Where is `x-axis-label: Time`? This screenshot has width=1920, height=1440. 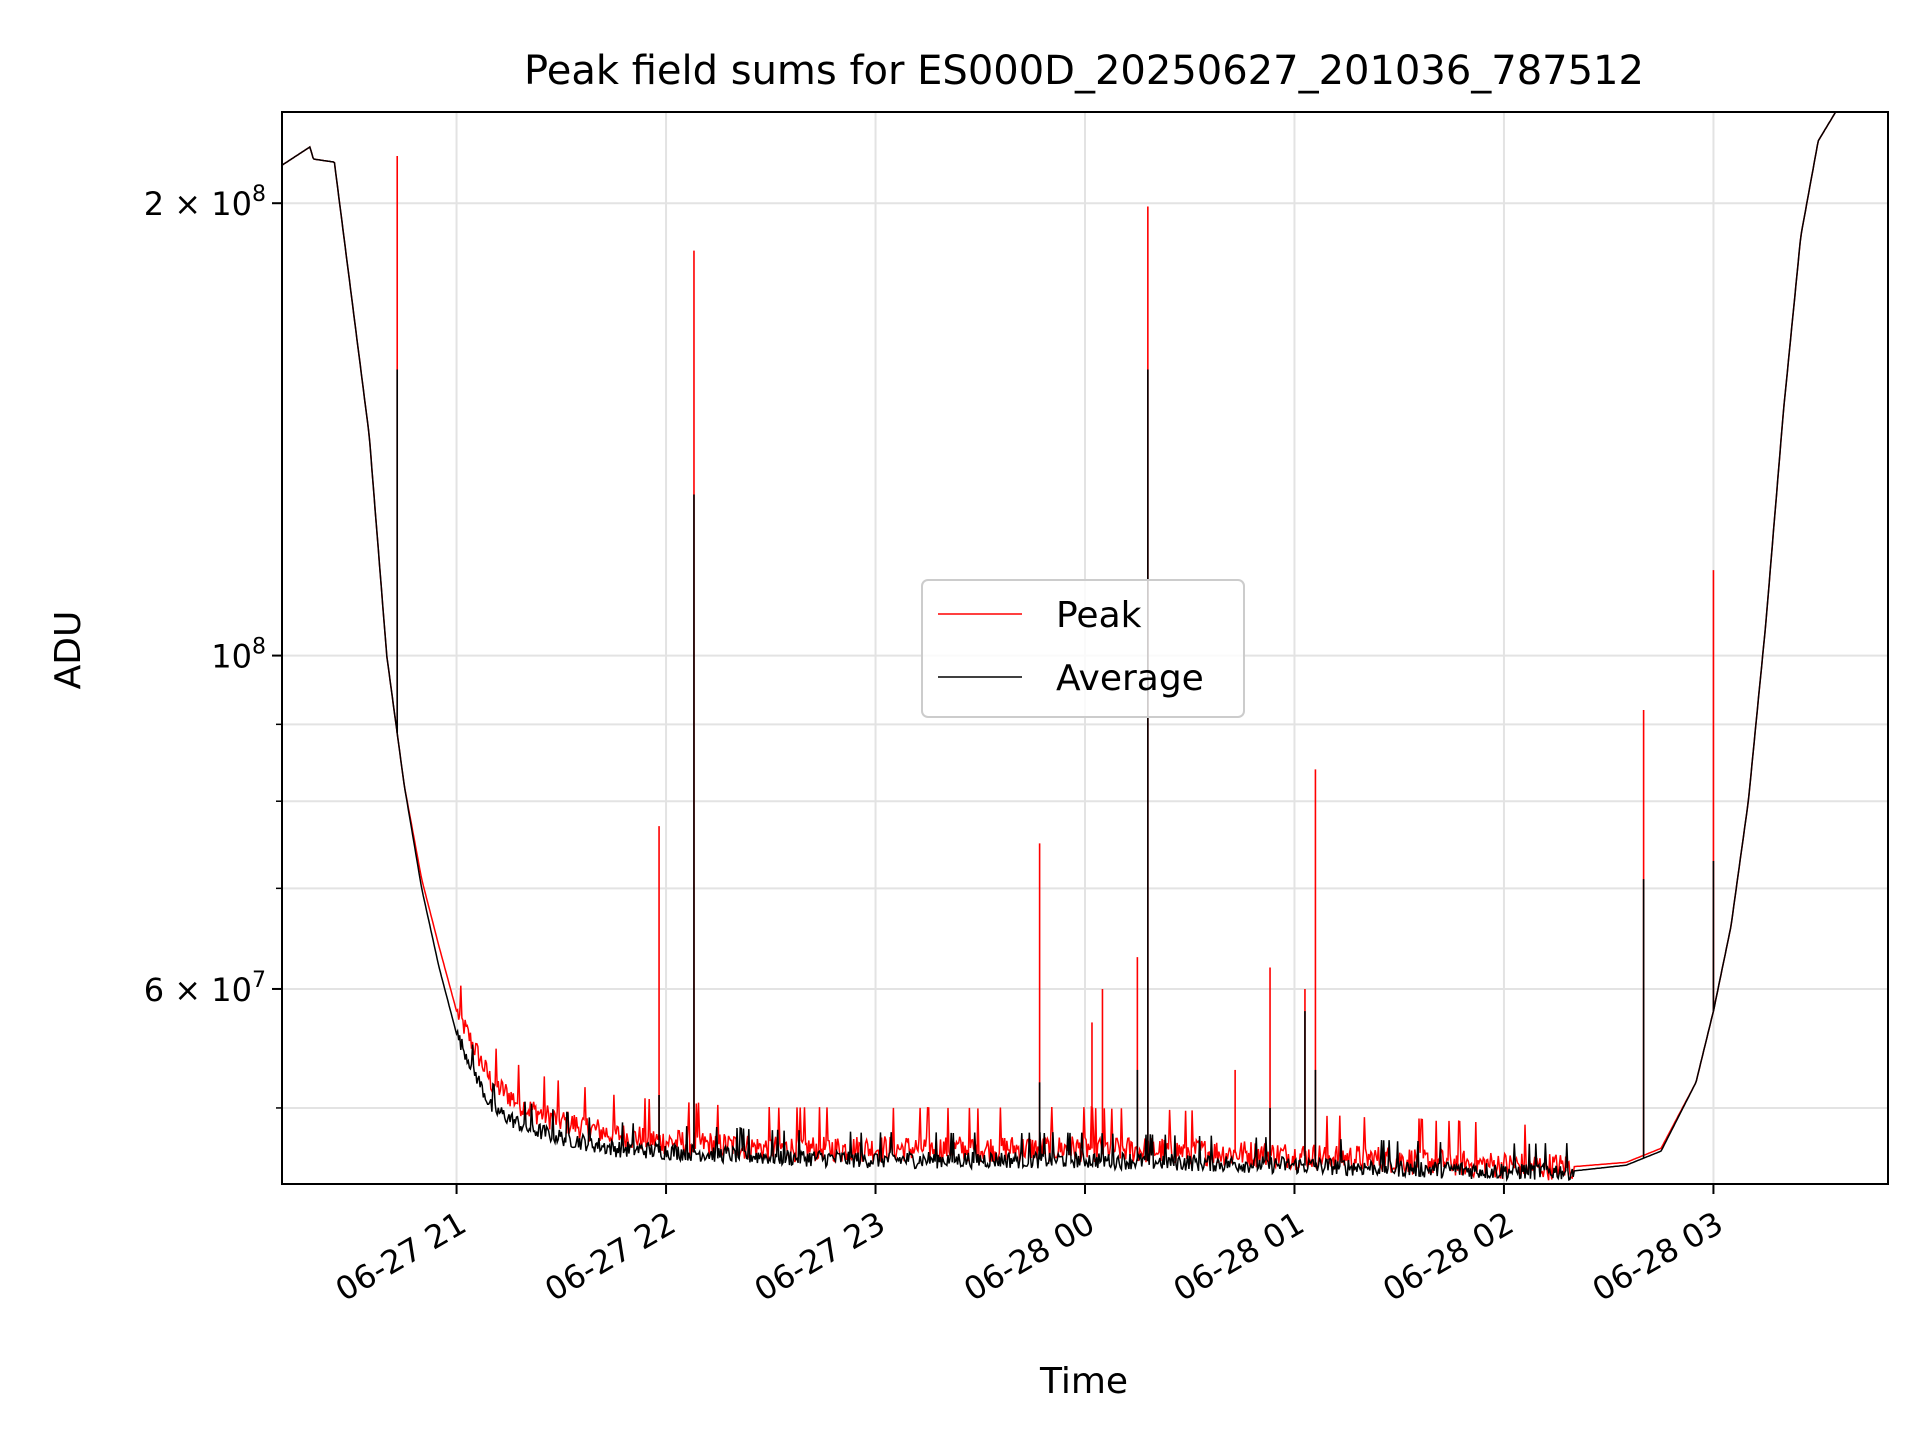 x-axis-label: Time is located at coordinates (1083, 1381).